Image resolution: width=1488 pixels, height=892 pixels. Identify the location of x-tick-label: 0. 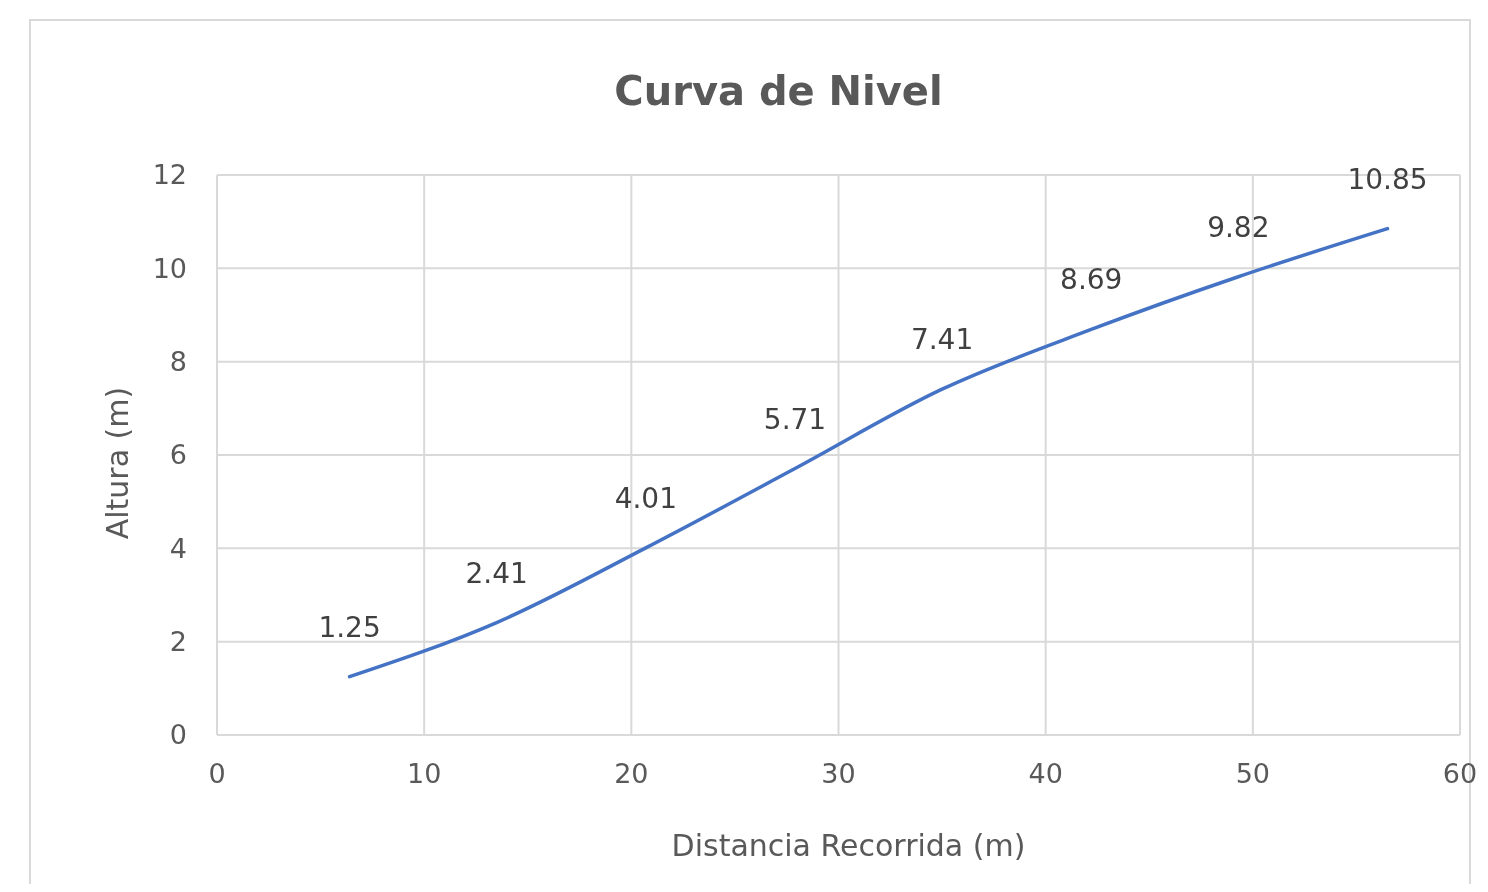
(217, 773).